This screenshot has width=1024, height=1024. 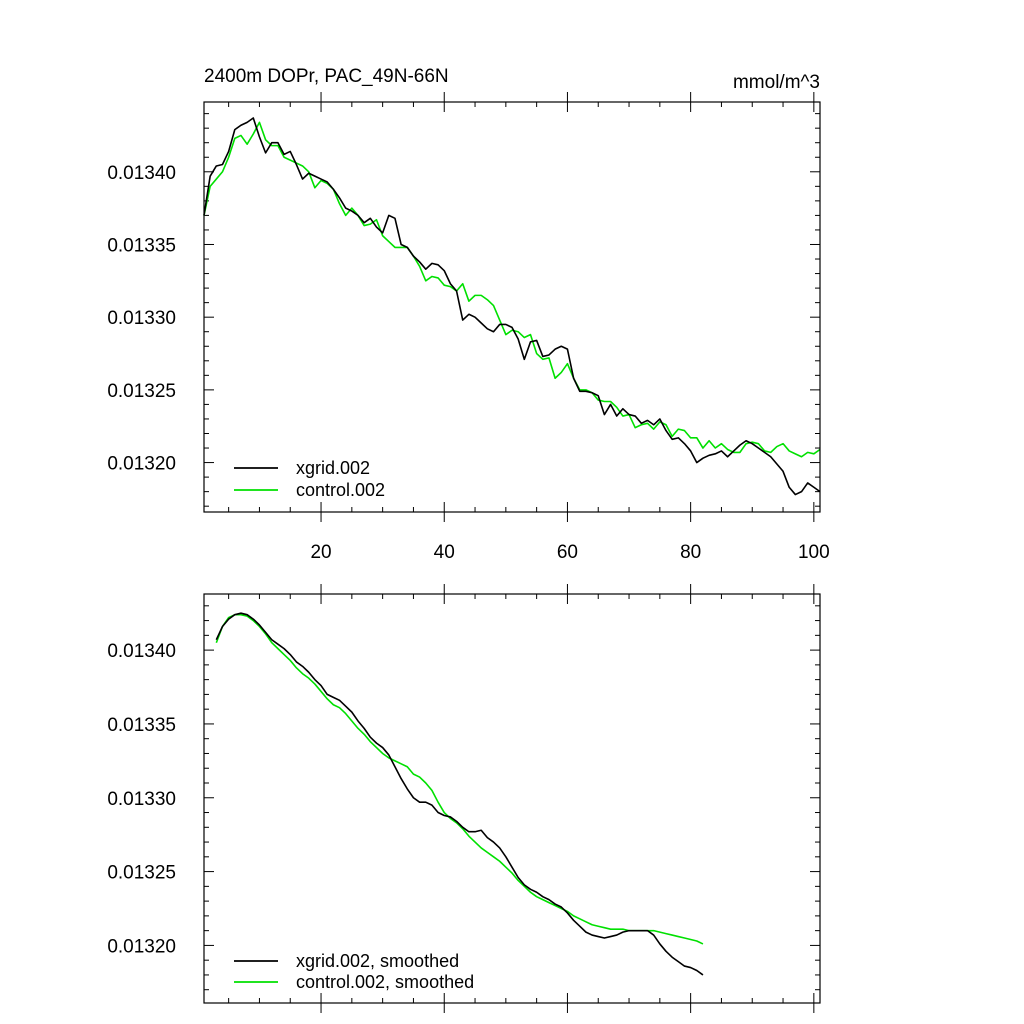 I want to click on units-label: mmol/m^3, so click(x=776, y=82).